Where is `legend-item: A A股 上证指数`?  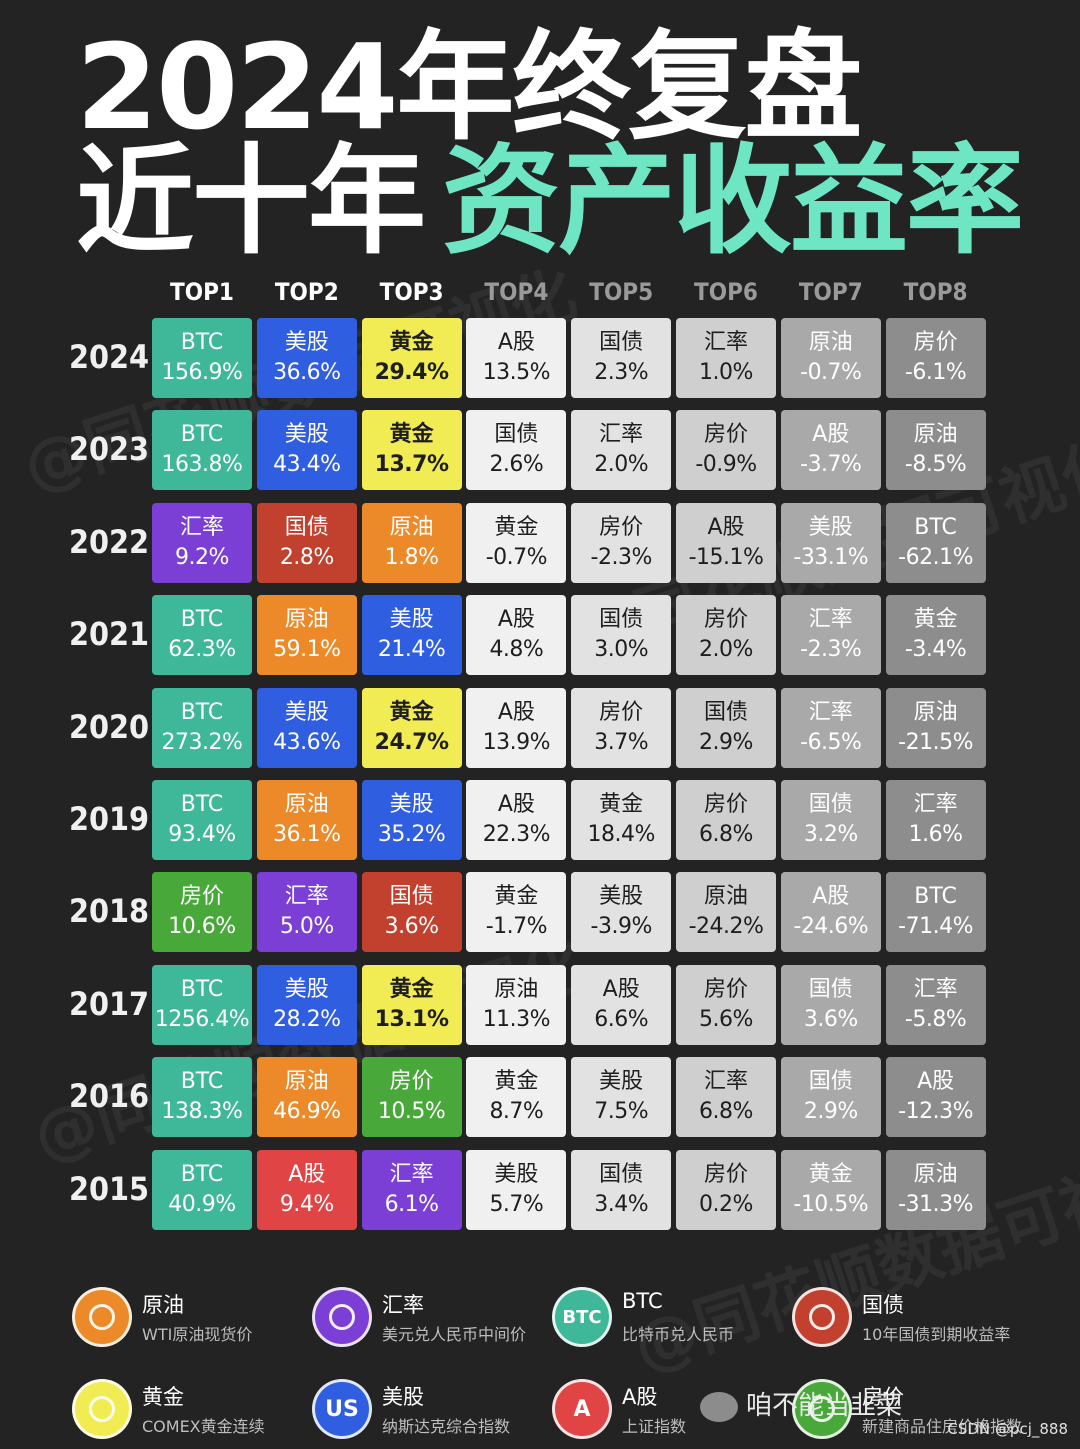
legend-item: A A股 上证指数 is located at coordinates (667, 1414).